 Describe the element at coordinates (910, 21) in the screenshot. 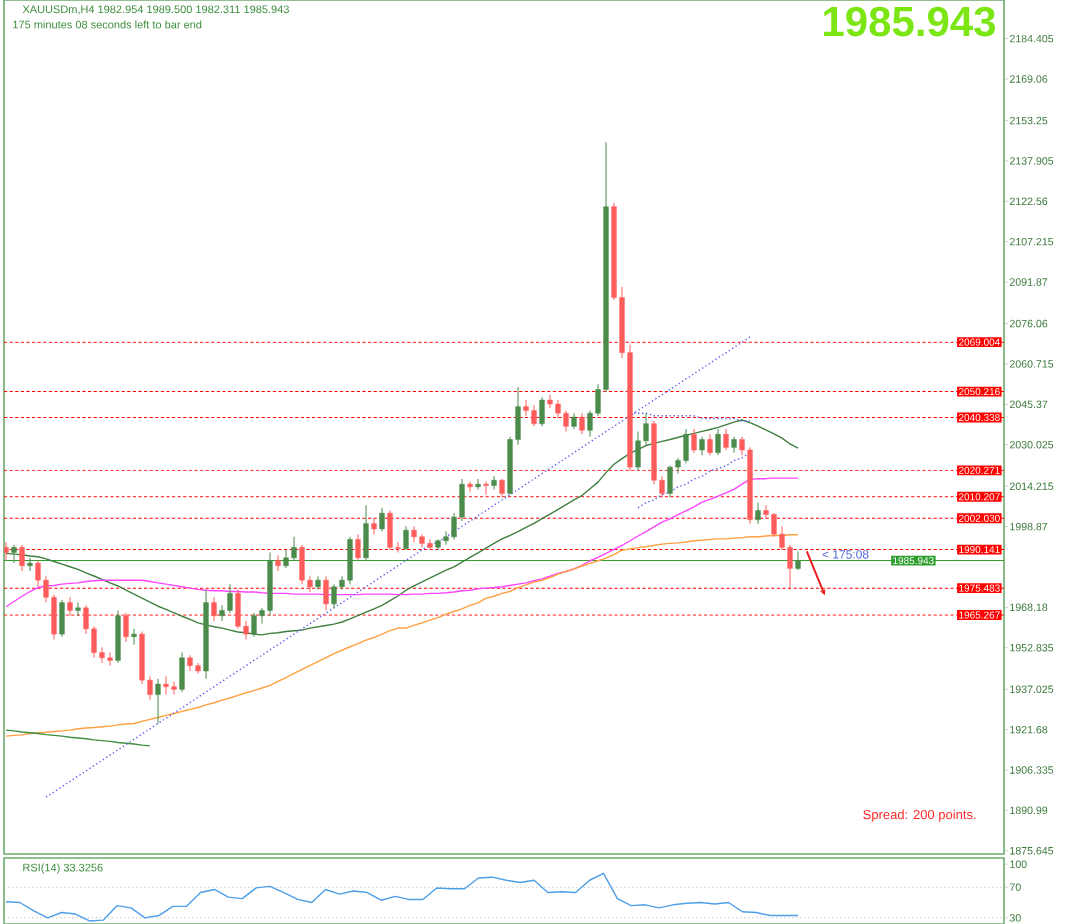

I see `text: 1985.943` at that location.